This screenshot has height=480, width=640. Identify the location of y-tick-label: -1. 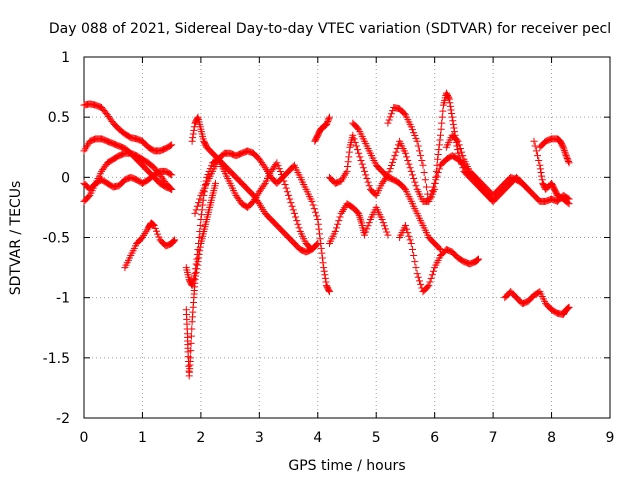
(63, 299).